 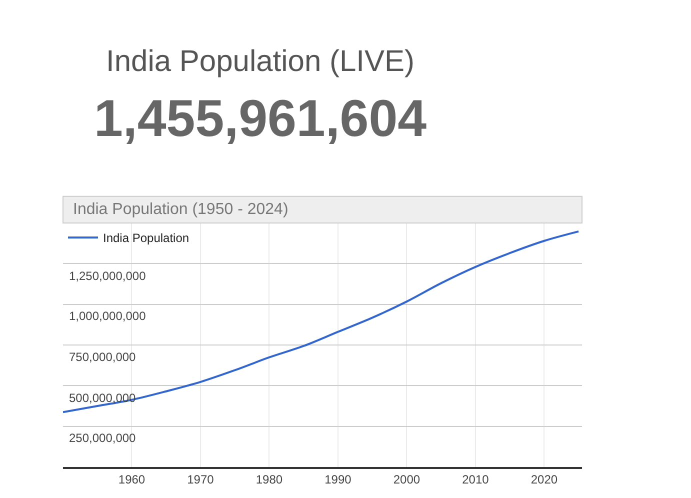 I want to click on y-tick-label: 250,000,000, so click(x=102, y=438).